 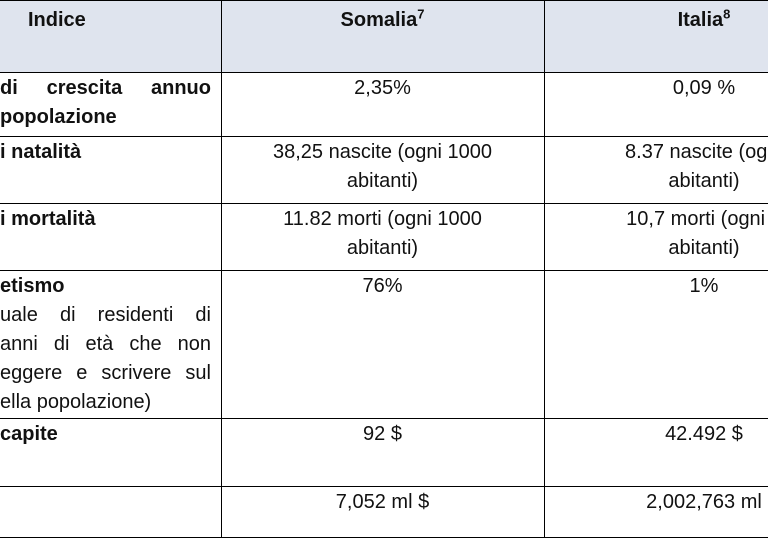 I want to click on value-line: 2,002,763 ml, so click(x=704, y=502).